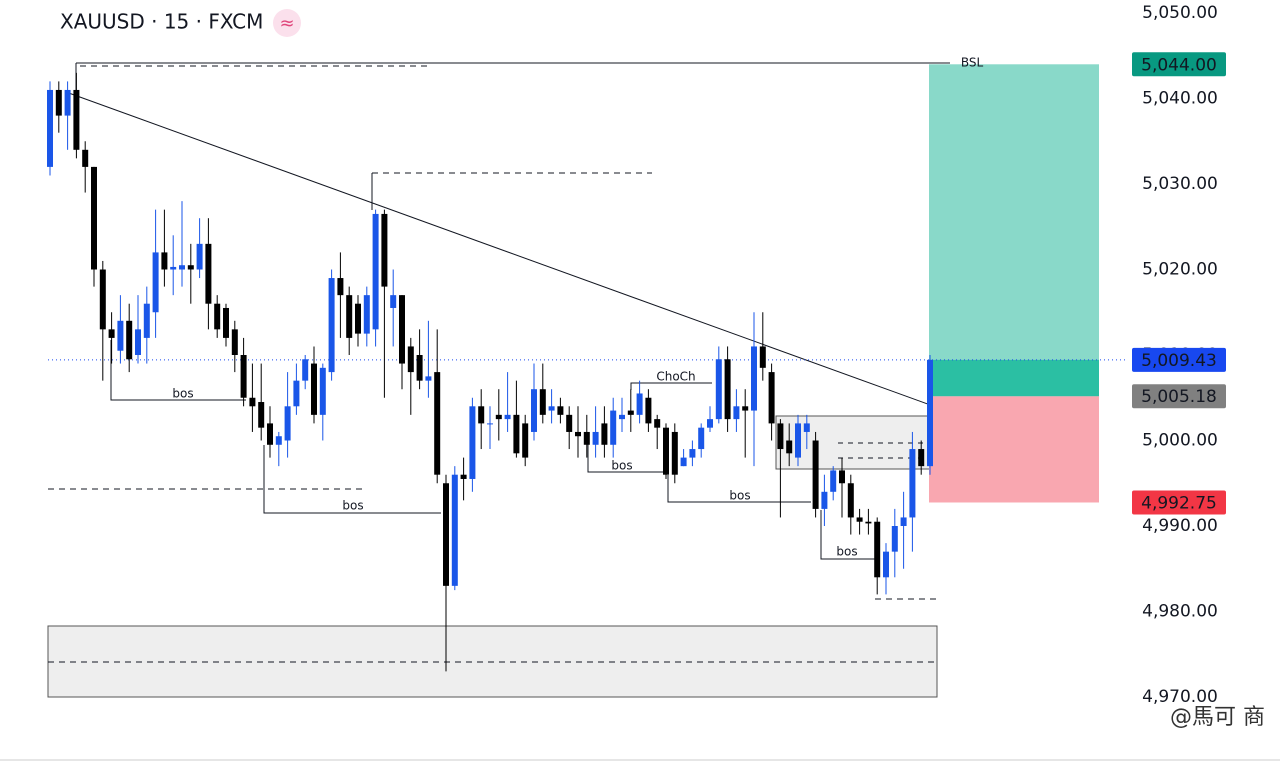 Image resolution: width=1280 pixels, height=764 pixels. Describe the element at coordinates (1179, 397) in the screenshot. I see `price-label: 5,005.18` at that location.